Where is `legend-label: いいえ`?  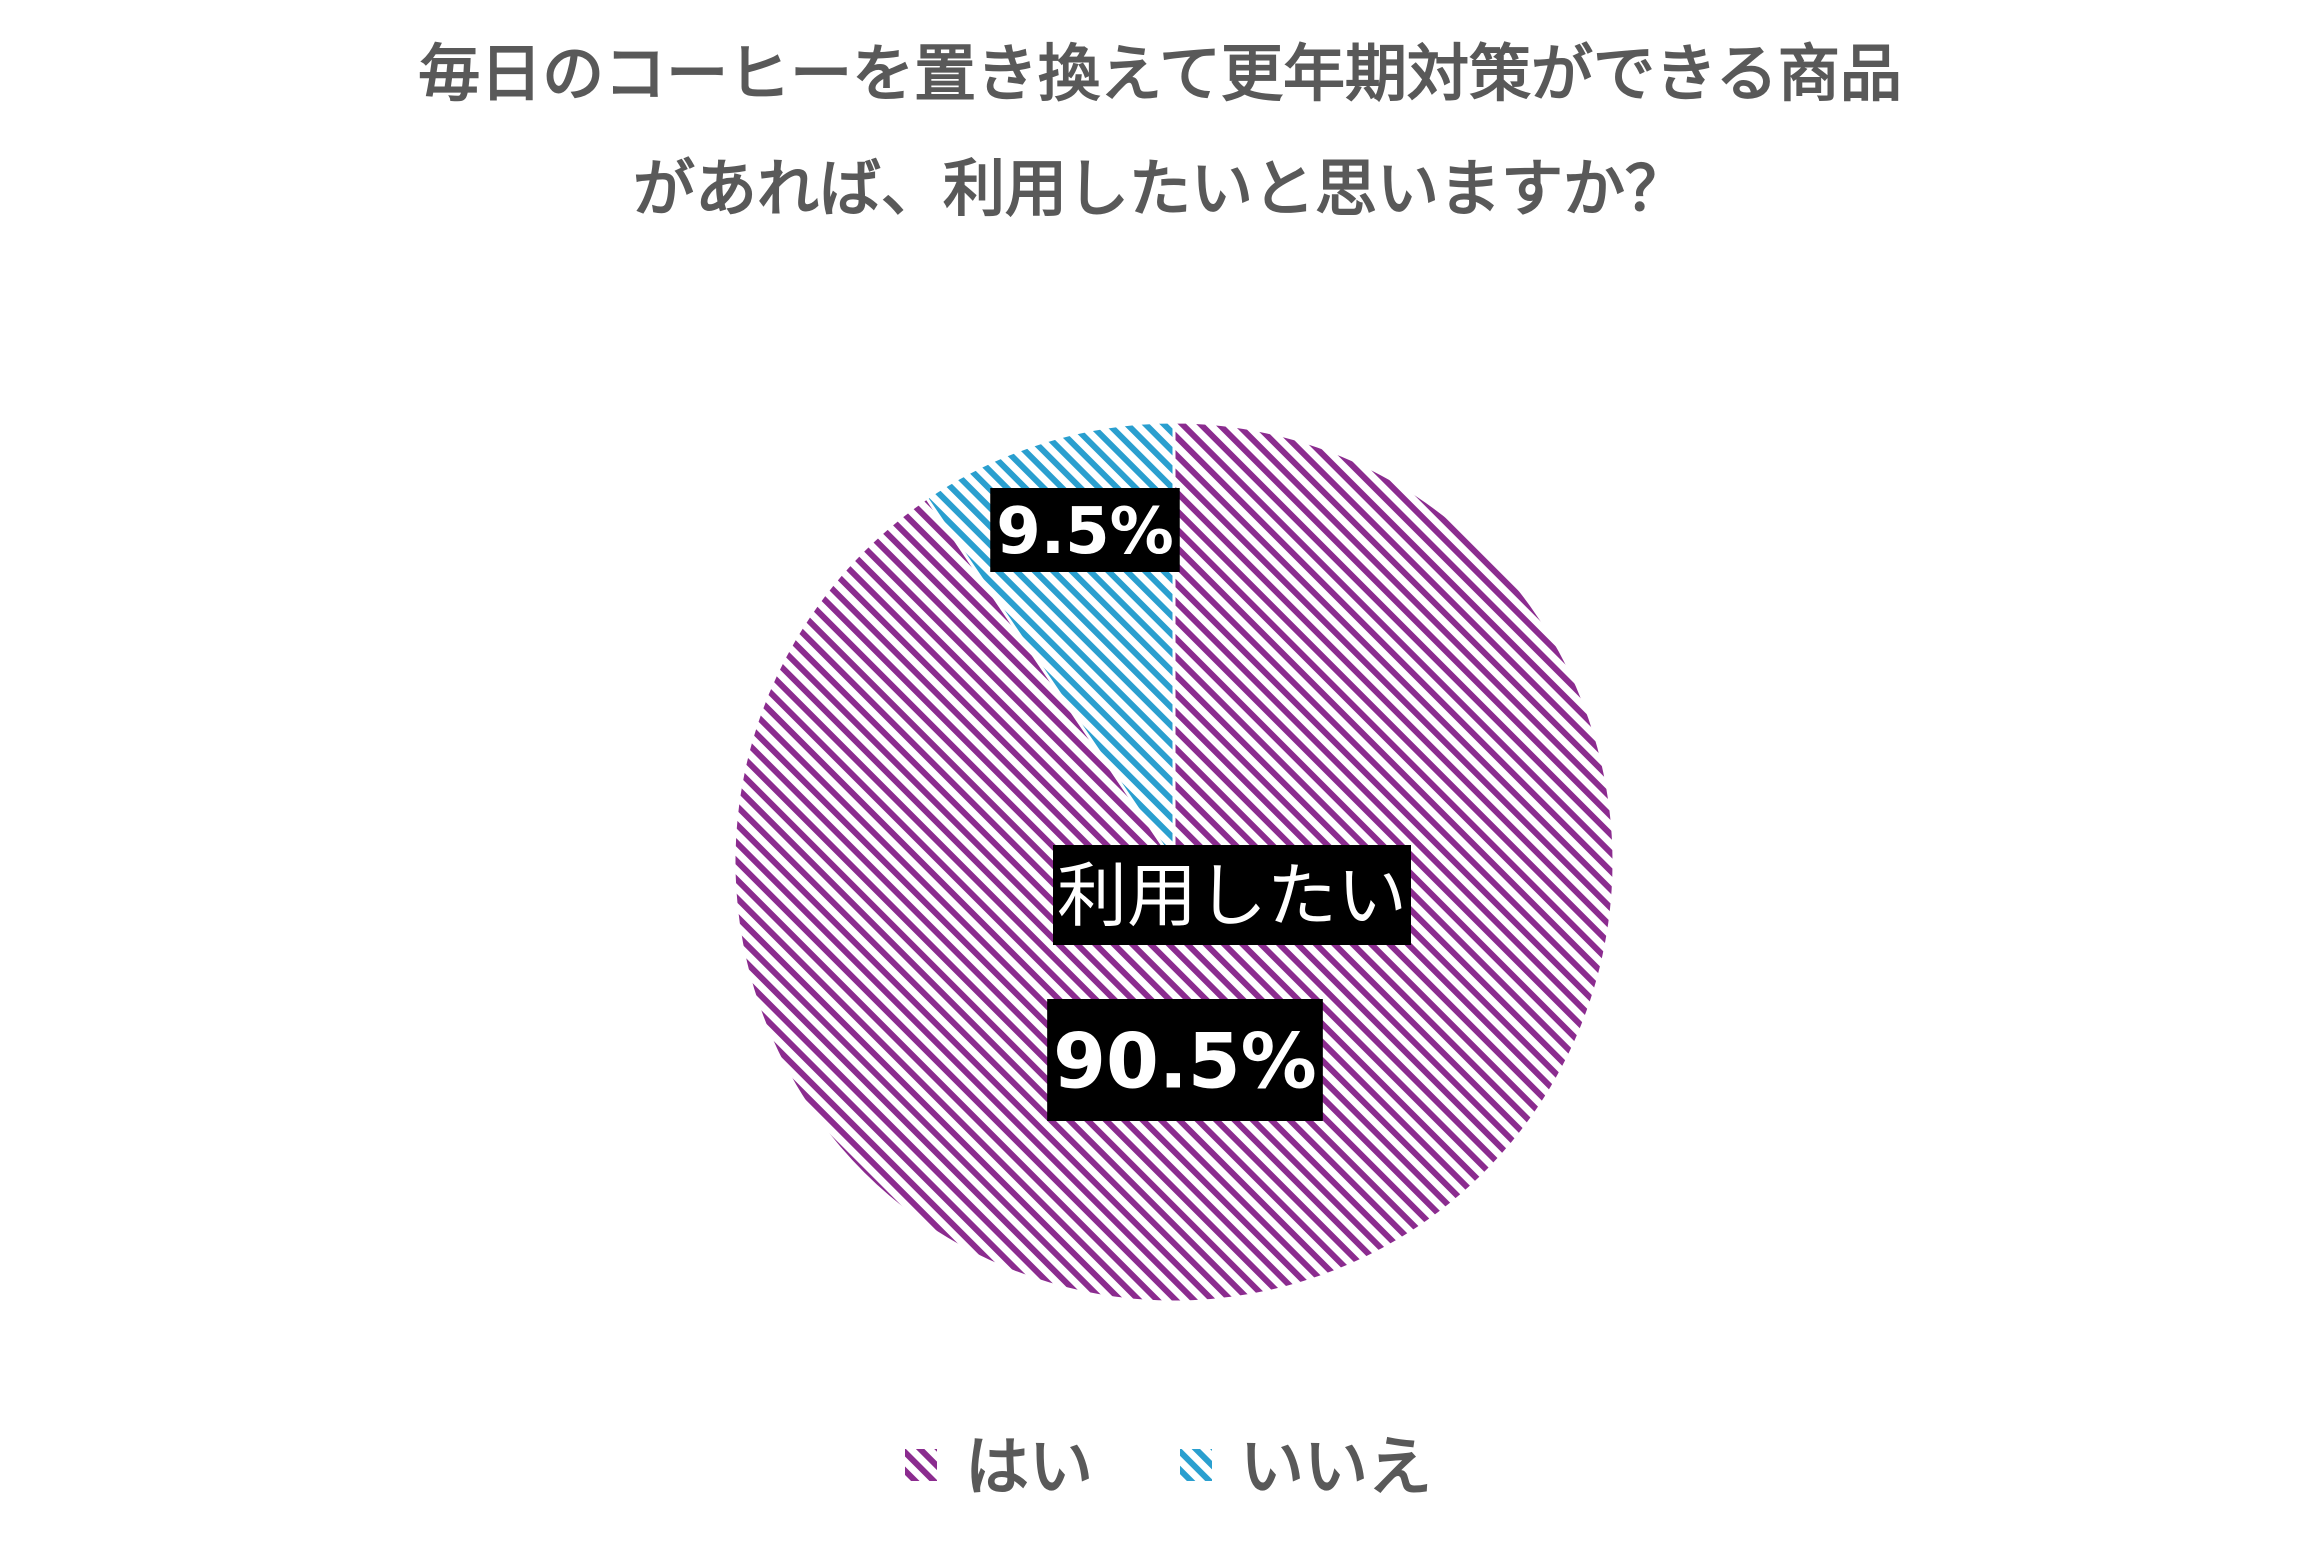 legend-label: いいえ is located at coordinates (1336, 1468).